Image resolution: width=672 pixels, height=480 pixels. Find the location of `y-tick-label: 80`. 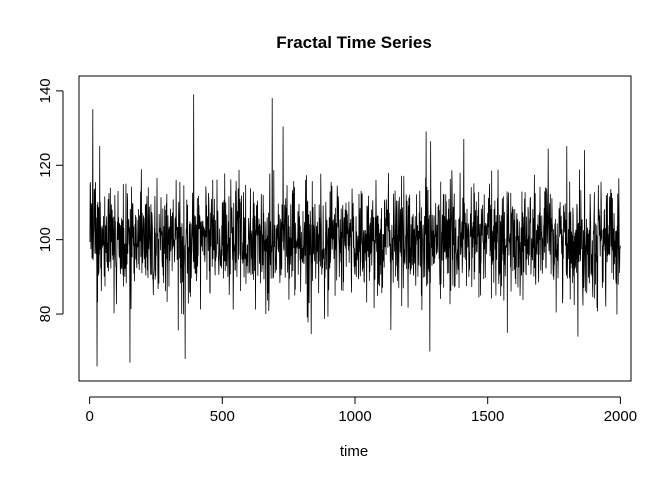

y-tick-label: 80 is located at coordinates (45, 314).